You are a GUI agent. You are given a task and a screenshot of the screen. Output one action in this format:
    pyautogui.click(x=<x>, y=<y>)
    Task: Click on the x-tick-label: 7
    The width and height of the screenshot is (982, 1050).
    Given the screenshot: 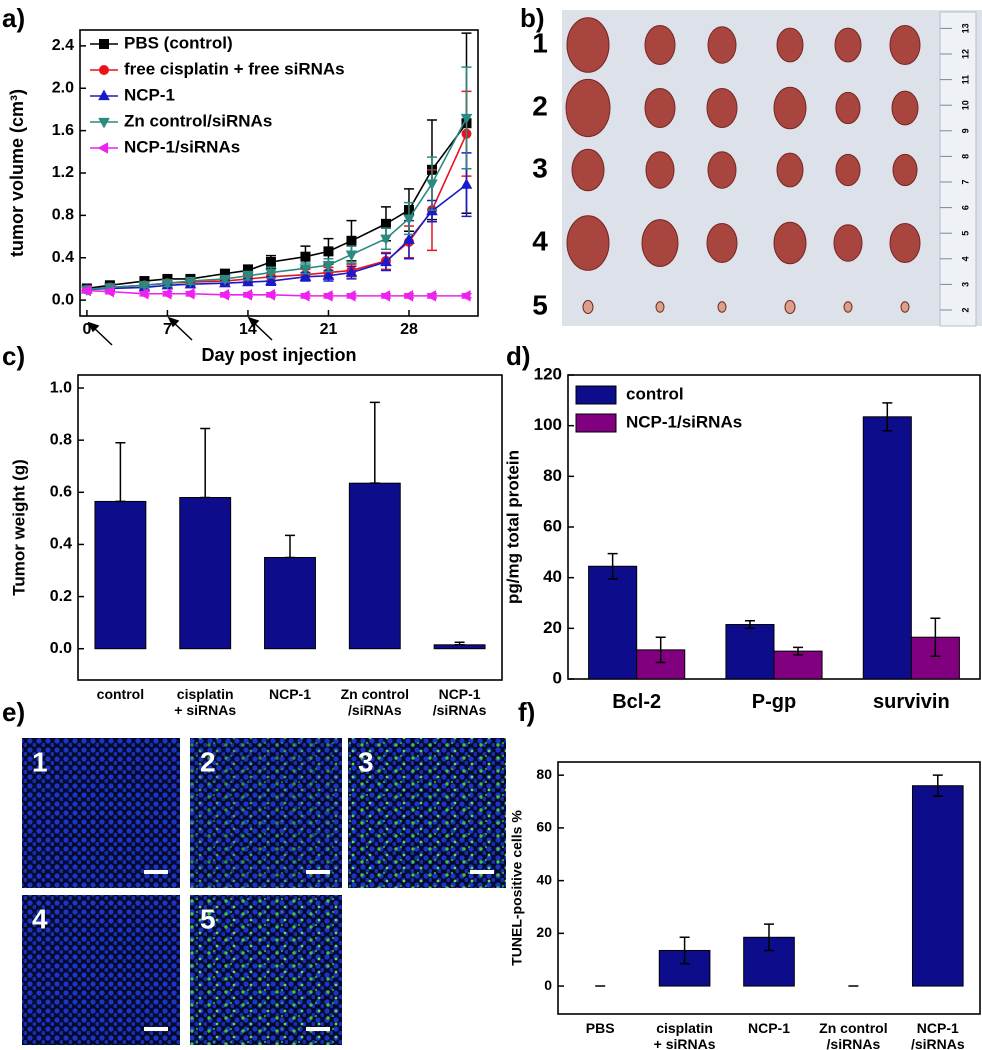 What is the action you would take?
    pyautogui.click(x=167, y=329)
    